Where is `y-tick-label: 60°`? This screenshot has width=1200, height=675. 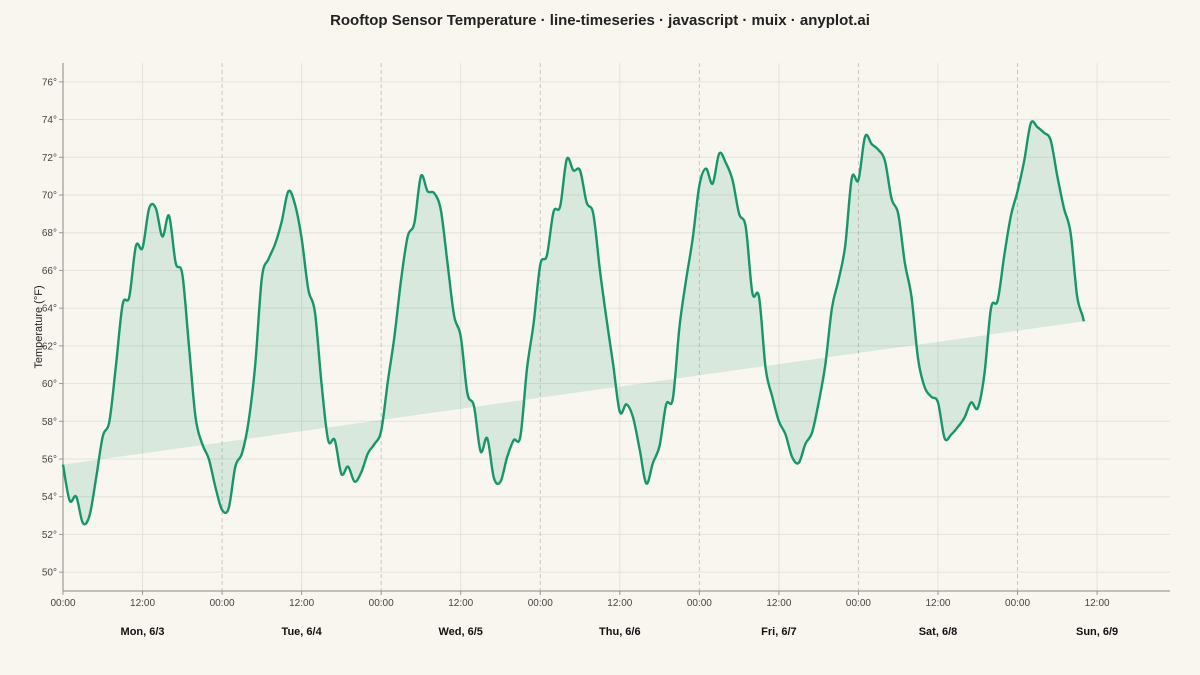
y-tick-label: 60° is located at coordinates (49, 384).